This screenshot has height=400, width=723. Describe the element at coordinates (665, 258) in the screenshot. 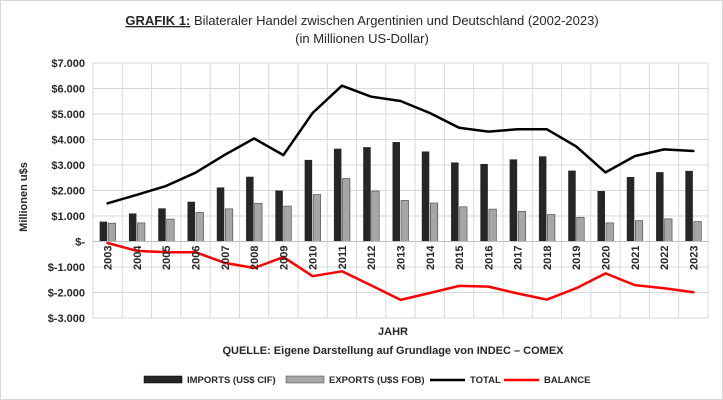

I see `x-tick-label: 2022` at that location.